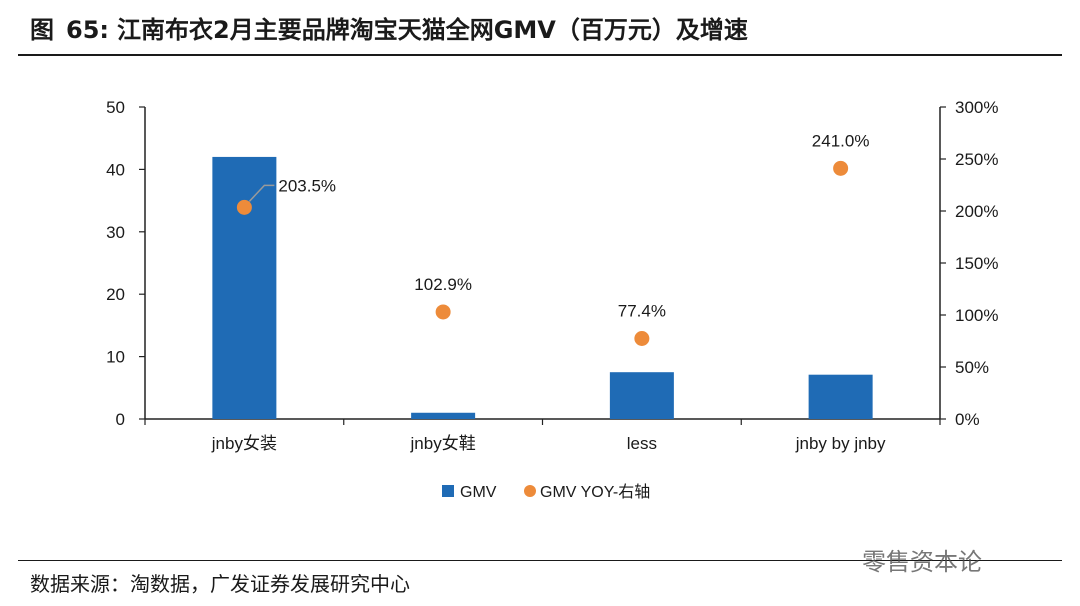  Describe the element at coordinates (540, 55) in the screenshot. I see `title-divider` at that location.